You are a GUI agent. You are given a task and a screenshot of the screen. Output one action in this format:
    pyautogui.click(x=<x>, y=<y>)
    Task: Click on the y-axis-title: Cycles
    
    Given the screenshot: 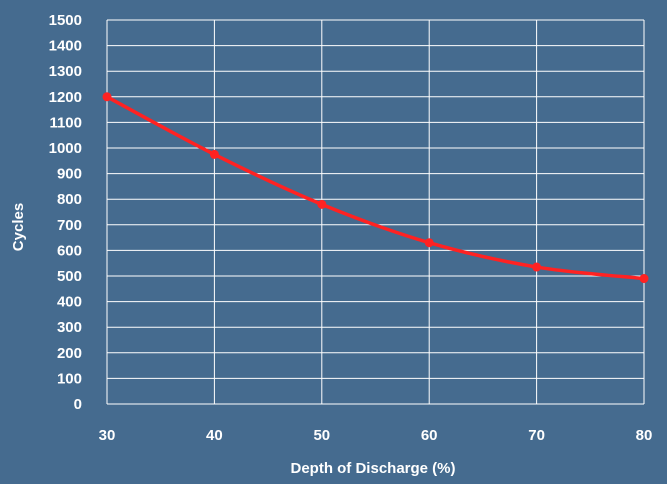 What is the action you would take?
    pyautogui.click(x=18, y=227)
    